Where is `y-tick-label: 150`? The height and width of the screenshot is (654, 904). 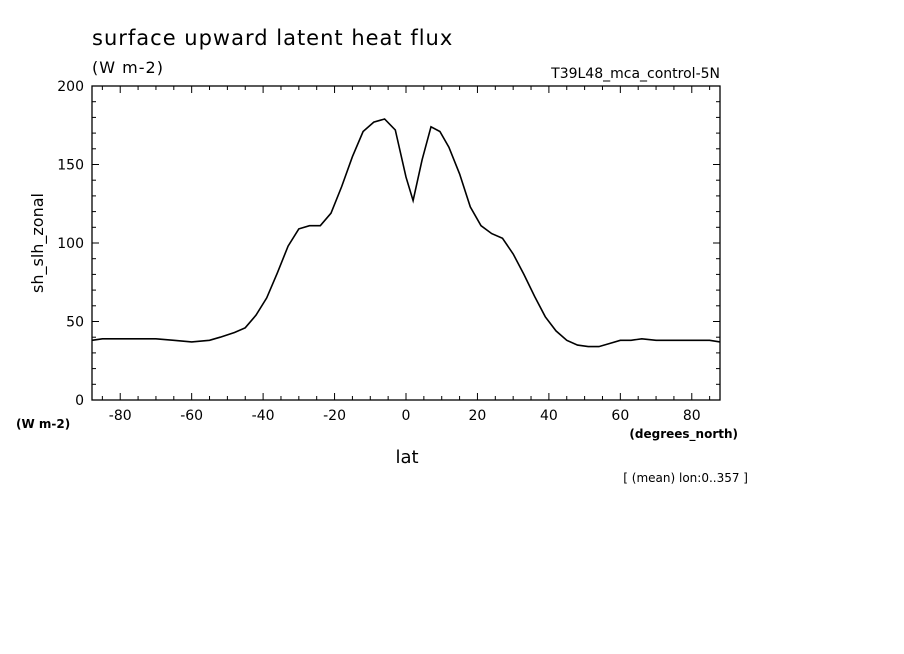
y-tick-label: 150 is located at coordinates (70, 166).